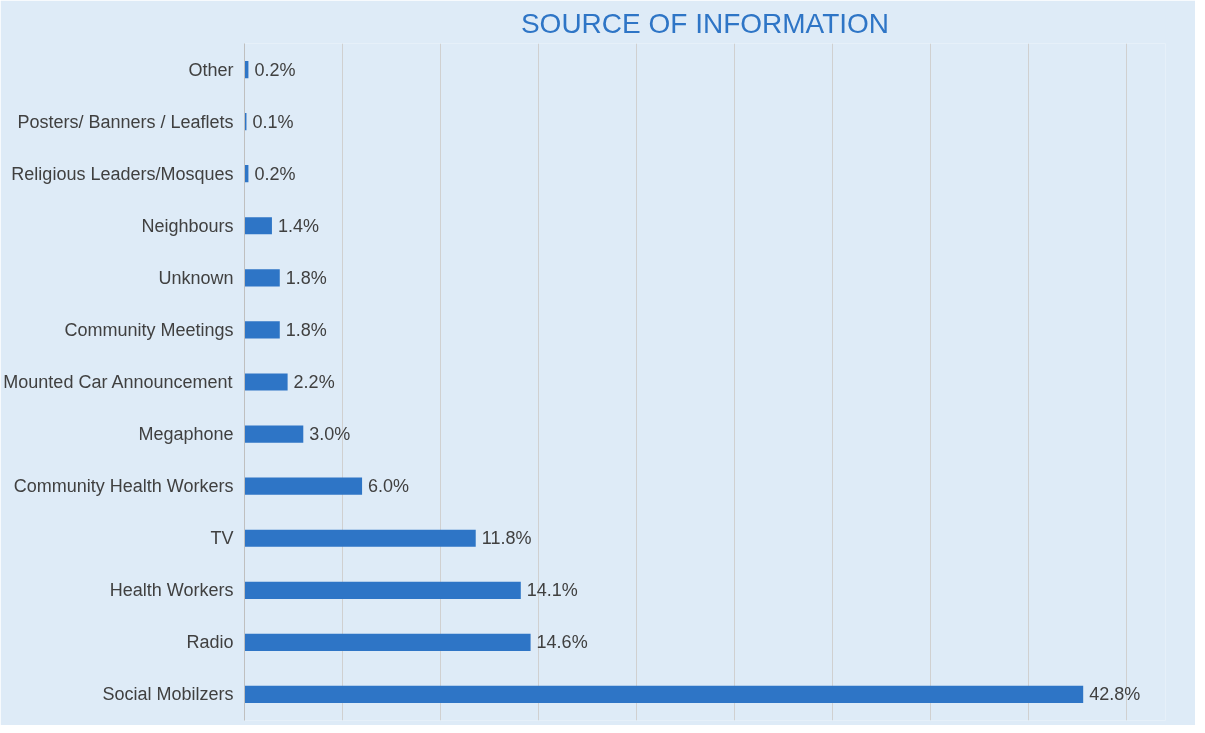 This screenshot has height=733, width=1205. What do you see at coordinates (389, 486) in the screenshot?
I see `data-label: 6.0%` at bounding box center [389, 486].